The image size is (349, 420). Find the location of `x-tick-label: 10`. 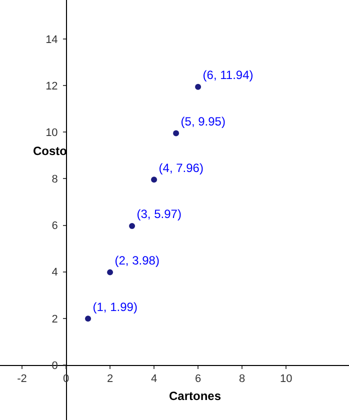

x-tick-label: 10 is located at coordinates (286, 379).